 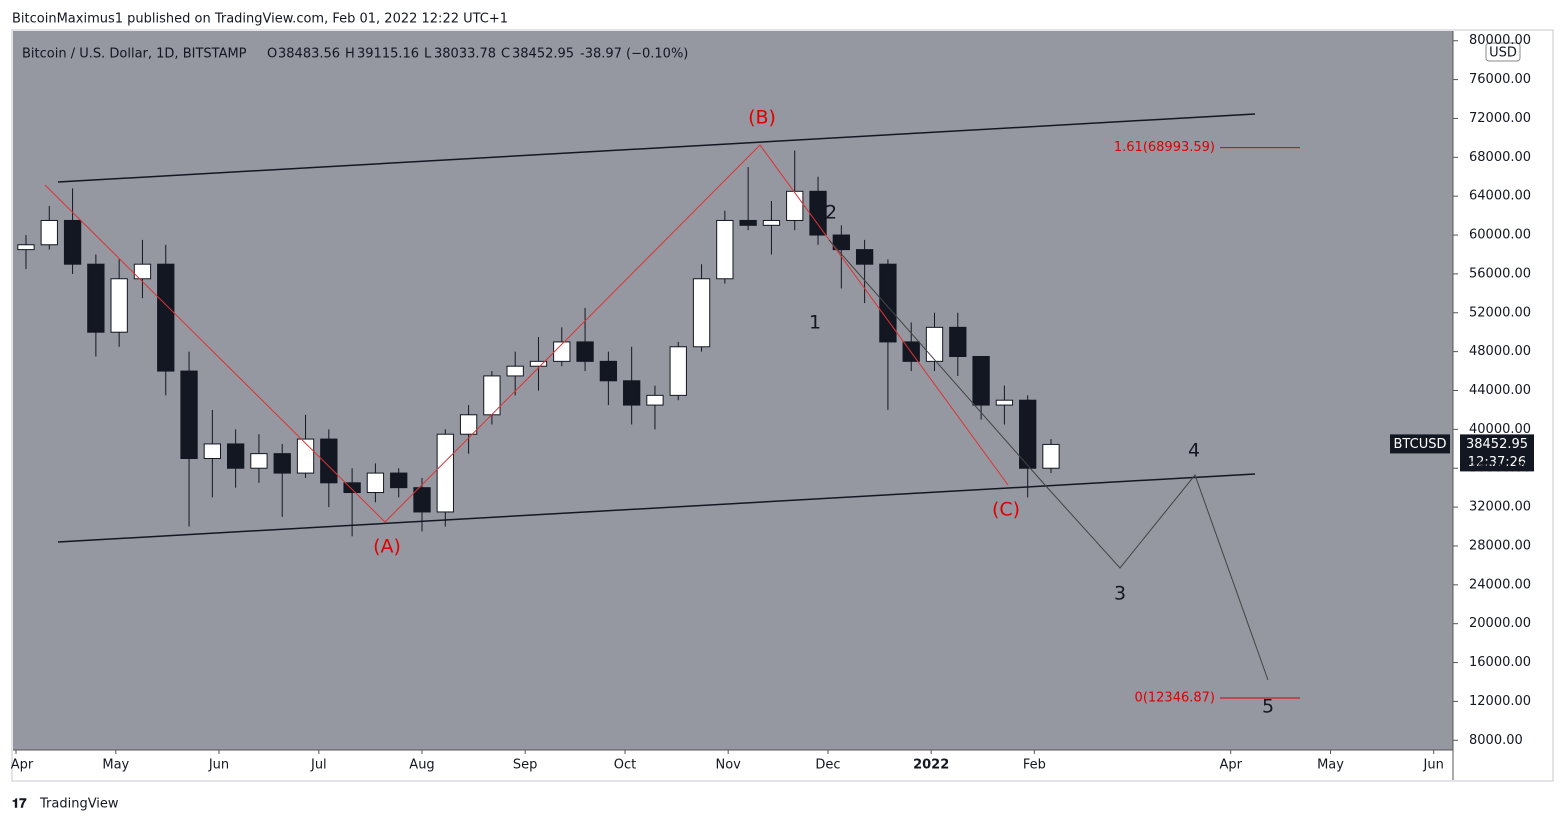 I want to click on wave-label: 5, so click(x=1268, y=707).